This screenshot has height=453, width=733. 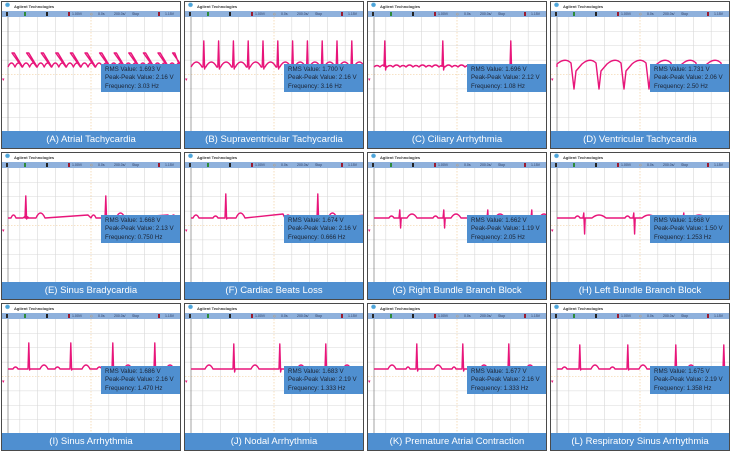 What do you see at coordinates (317, 237) in the screenshot?
I see `frequency-value: Frequency: 0.666 Hz` at bounding box center [317, 237].